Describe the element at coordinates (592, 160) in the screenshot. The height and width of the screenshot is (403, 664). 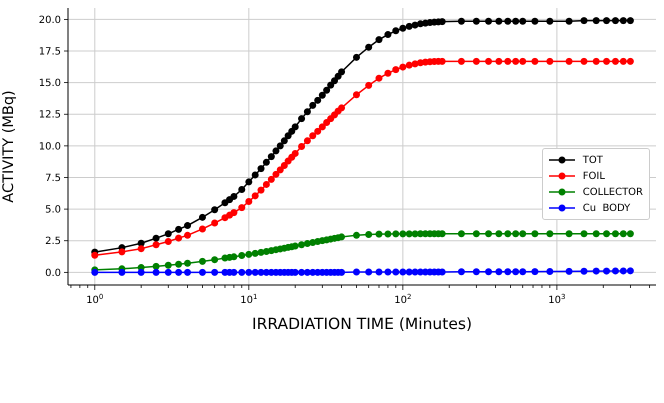
I see `legend-label: TOT` at that location.